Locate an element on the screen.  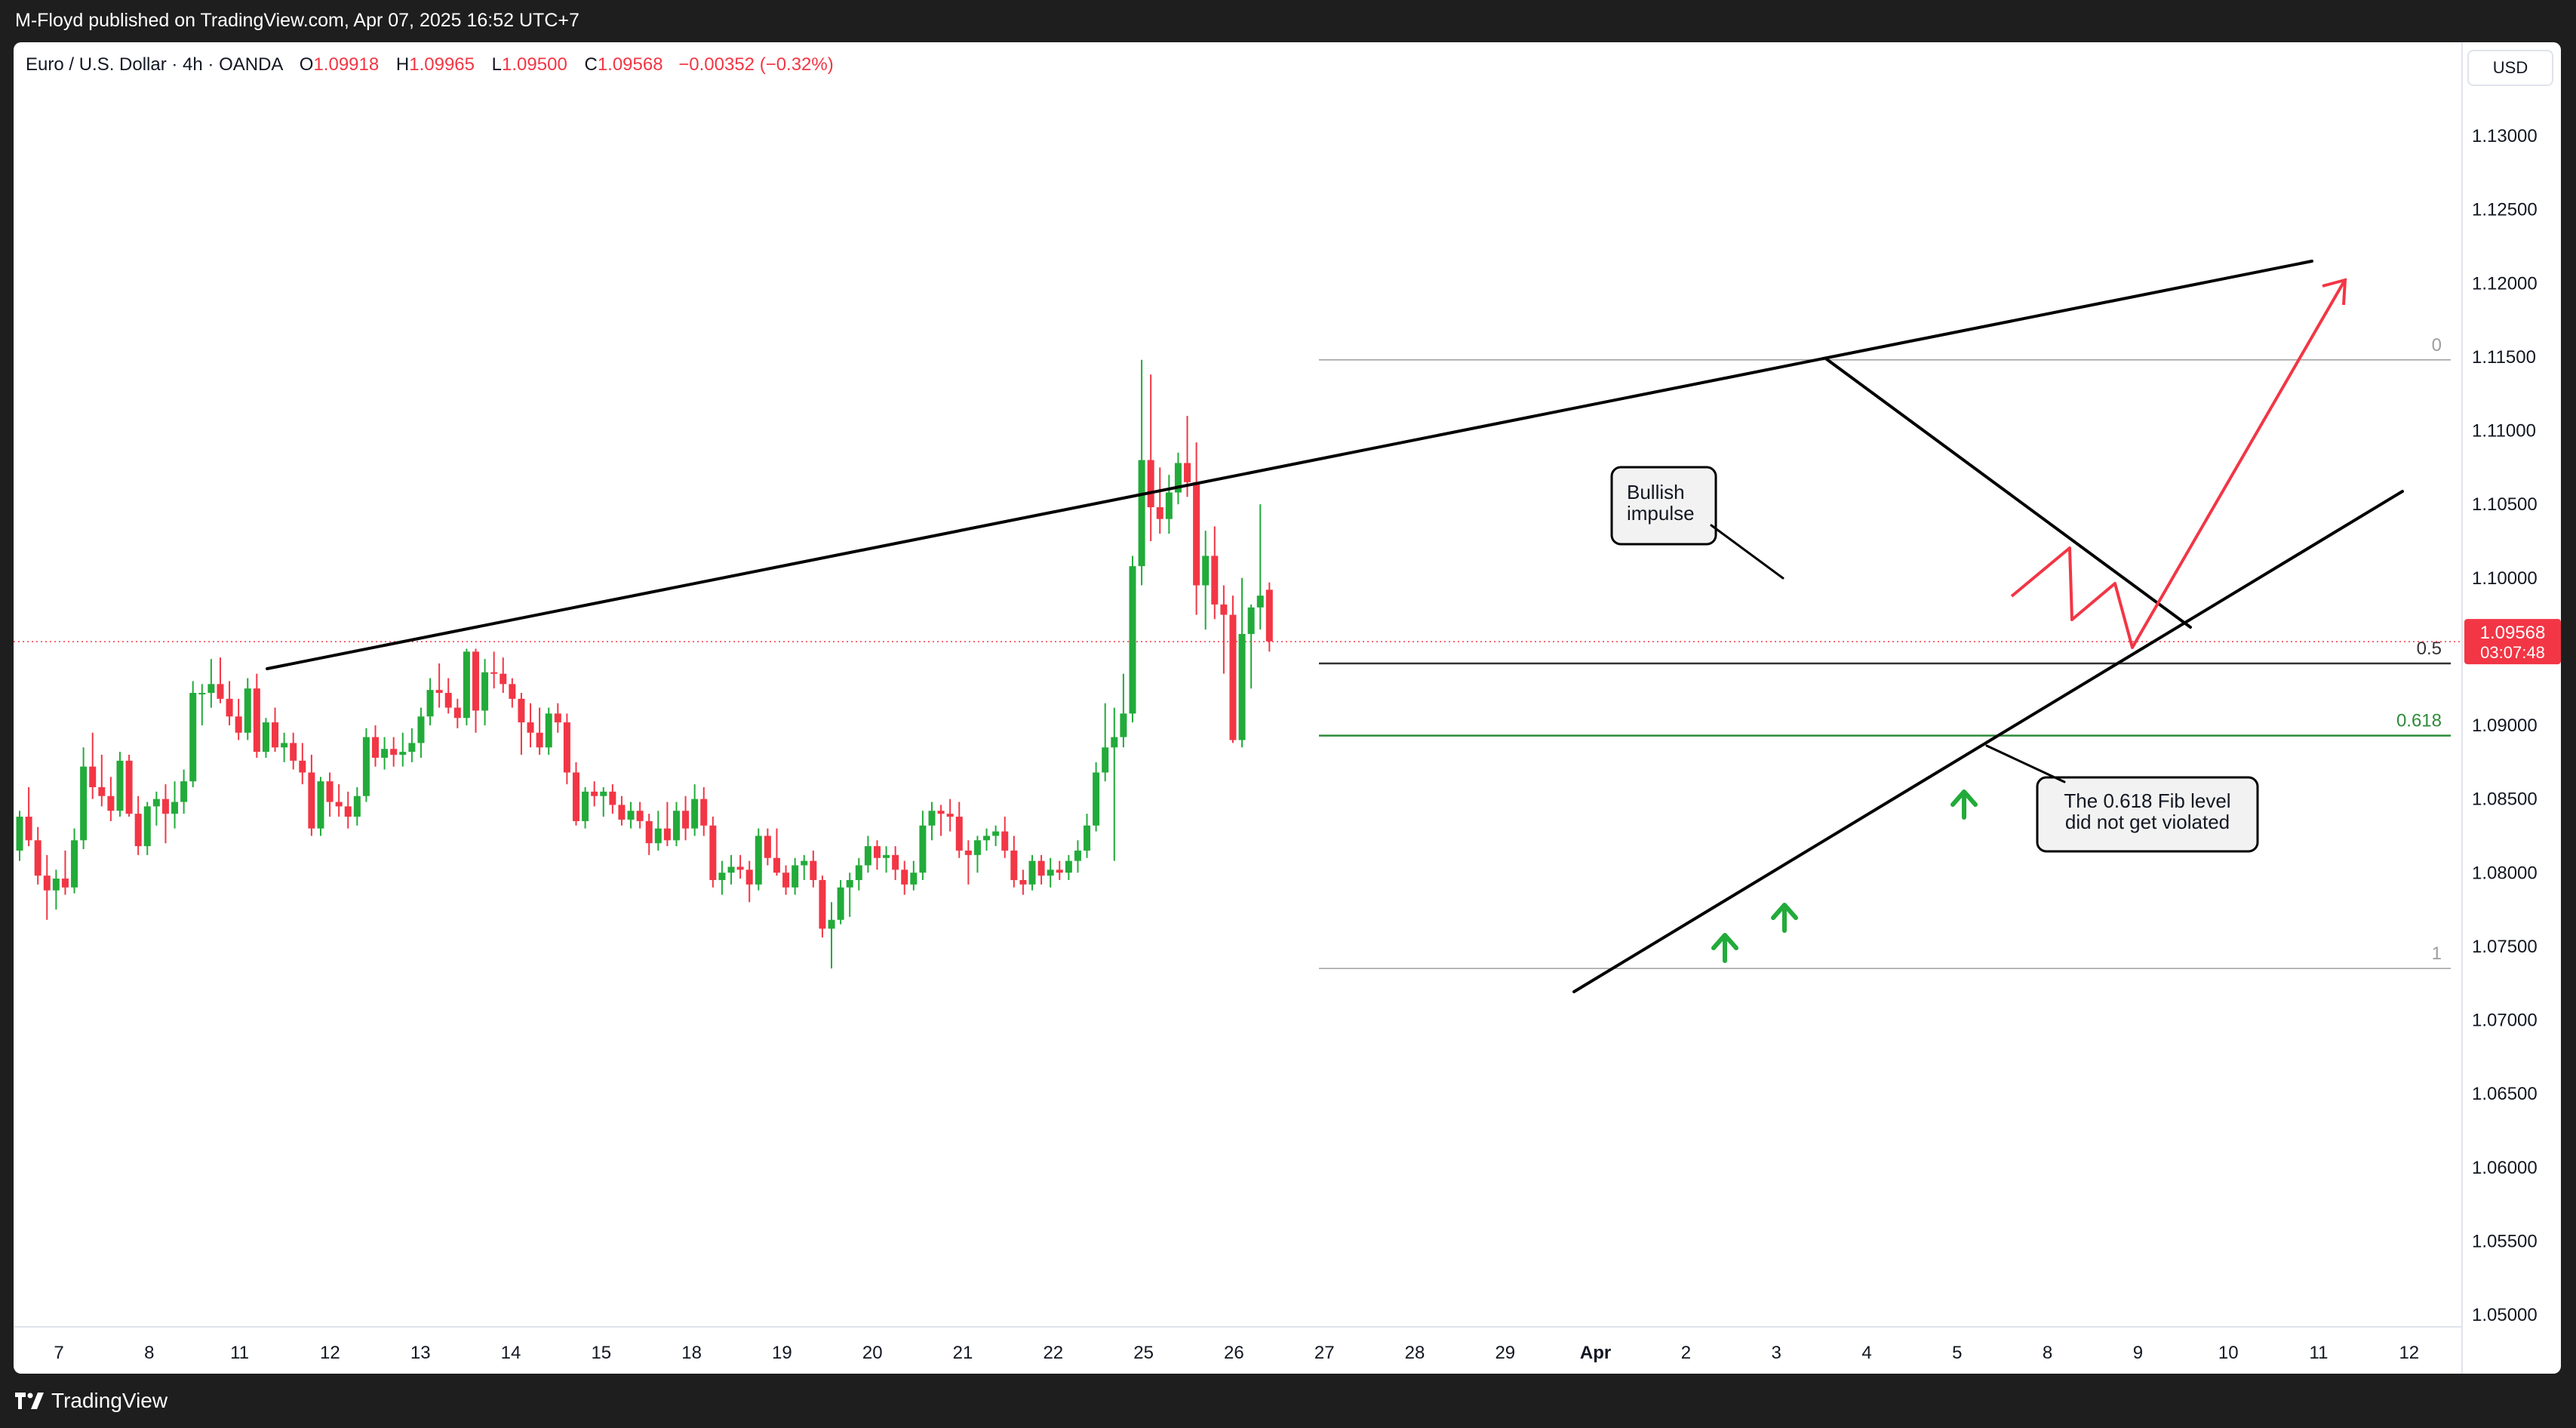
time-tick-label: 14 is located at coordinates (511, 1353).